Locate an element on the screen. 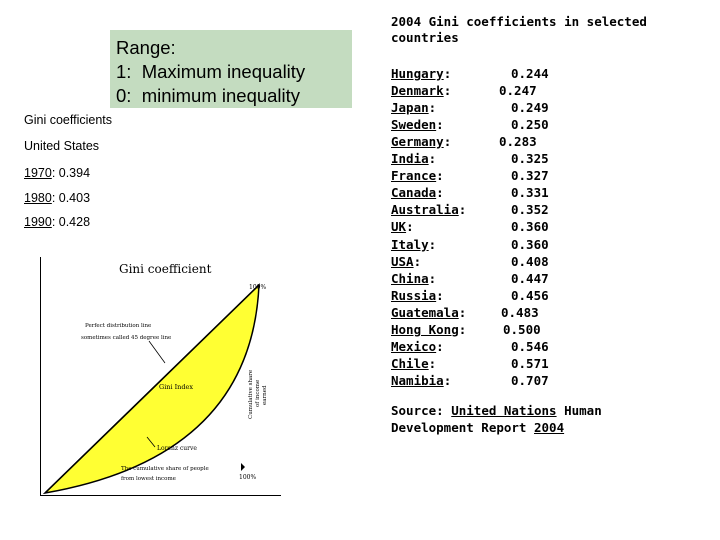 This screenshot has width=720, height=540. us-entry-1990: 1990: 0.428 is located at coordinates (57, 222).